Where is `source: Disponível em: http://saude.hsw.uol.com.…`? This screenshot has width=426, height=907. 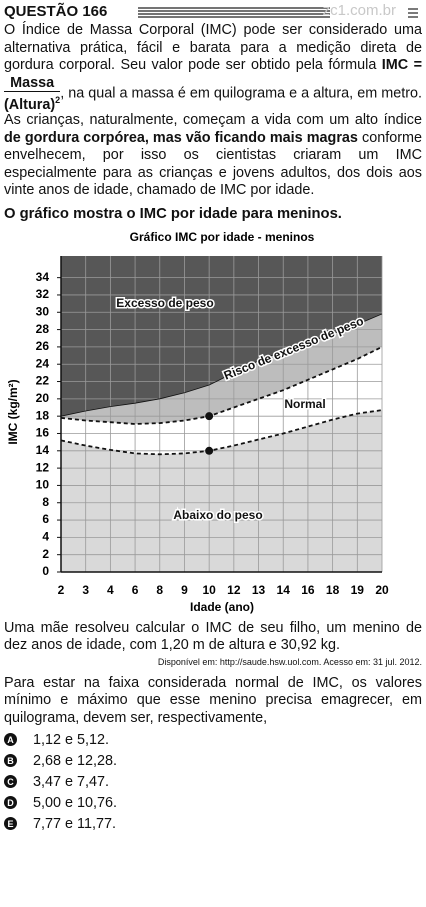 source: Disponível em: http://saude.hsw.uol.com.… is located at coordinates (289, 661).